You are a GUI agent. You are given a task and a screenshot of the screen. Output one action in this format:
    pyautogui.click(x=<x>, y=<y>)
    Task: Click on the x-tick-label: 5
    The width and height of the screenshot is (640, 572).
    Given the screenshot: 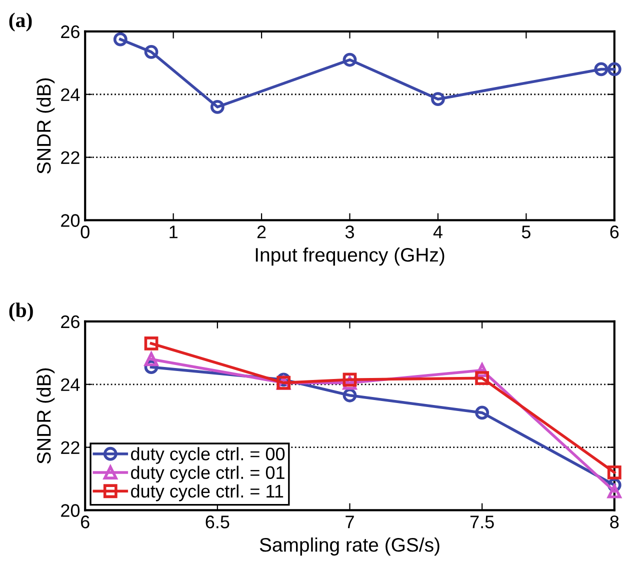 What is the action you would take?
    pyautogui.click(x=526, y=232)
    